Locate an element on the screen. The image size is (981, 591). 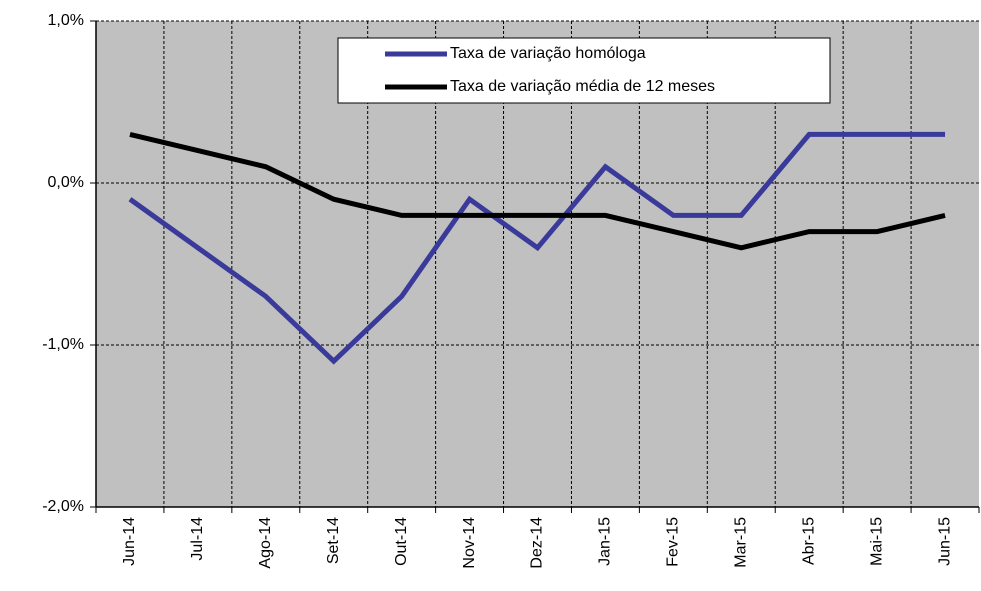
x-tick-label: Nov-14 is located at coordinates (469, 543).